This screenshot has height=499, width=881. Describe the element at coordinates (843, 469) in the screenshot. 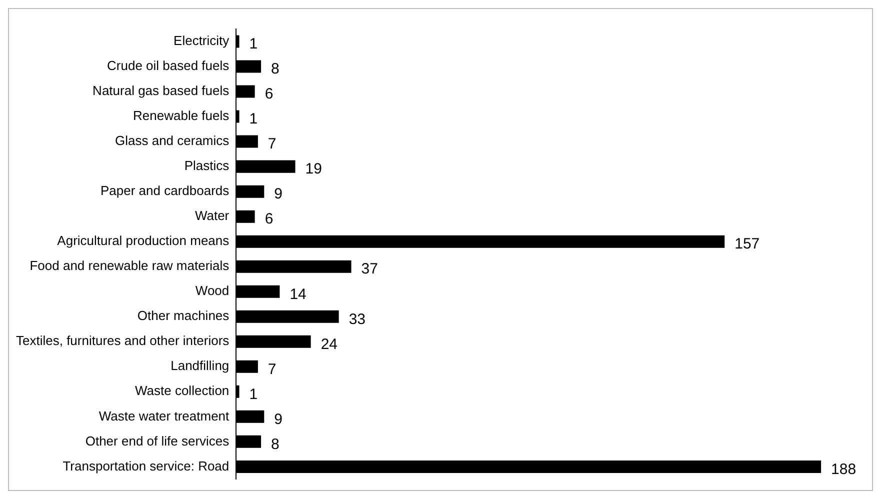

I see `data-label: 188` at that location.